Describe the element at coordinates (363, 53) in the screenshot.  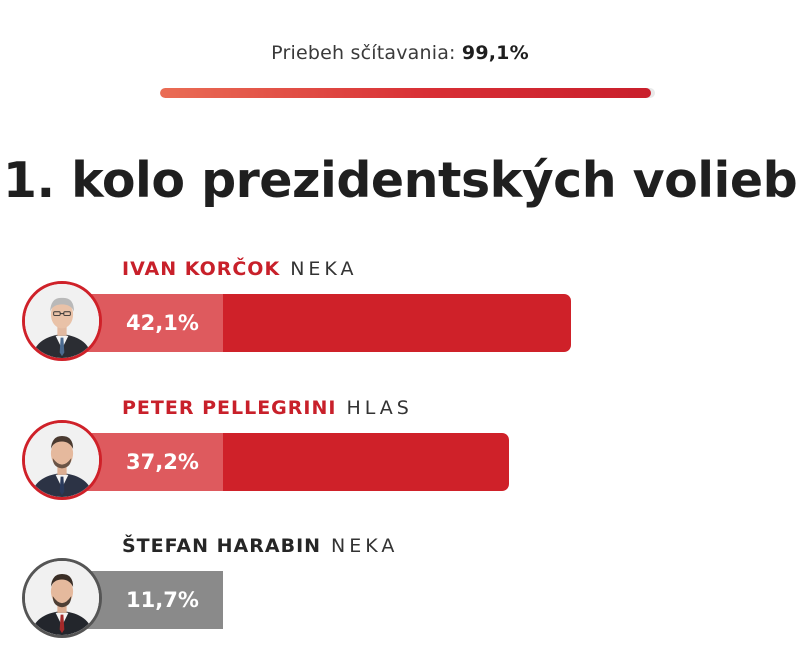
I see `counting-progress-text: Priebeh sčítavania:` at that location.